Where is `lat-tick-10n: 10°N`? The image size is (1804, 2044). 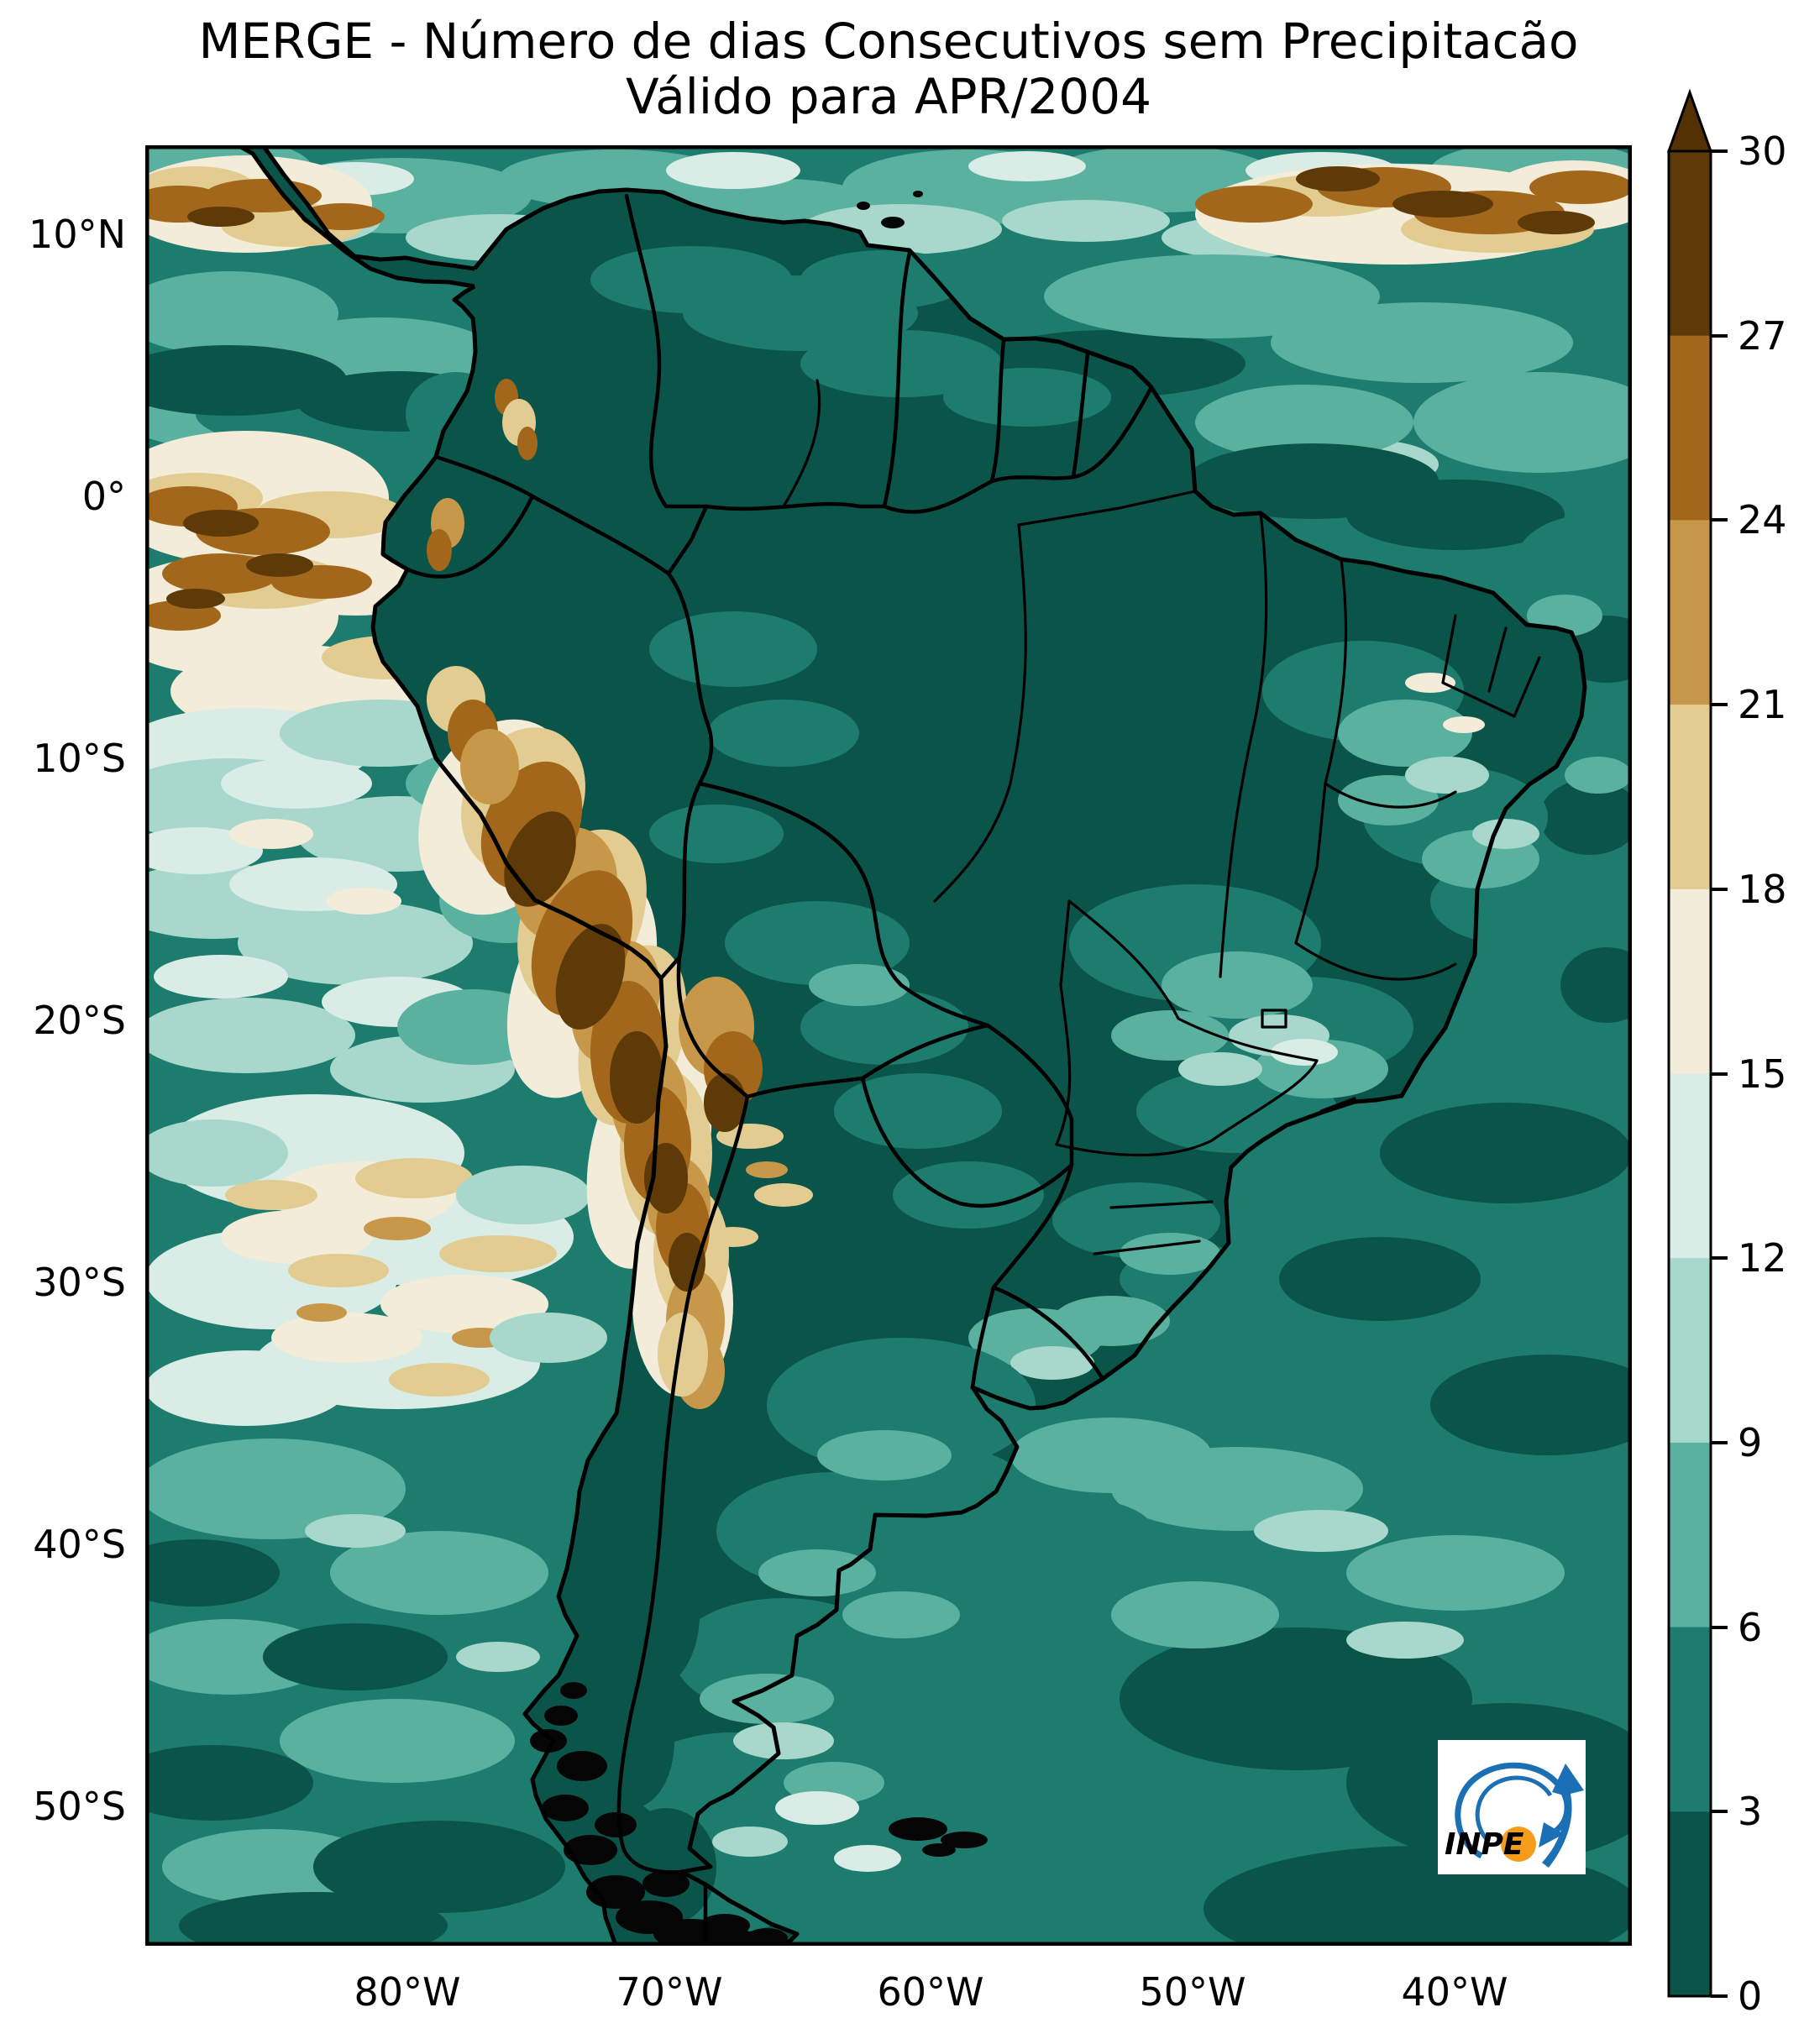 lat-tick-10n: 10°N is located at coordinates (77, 234).